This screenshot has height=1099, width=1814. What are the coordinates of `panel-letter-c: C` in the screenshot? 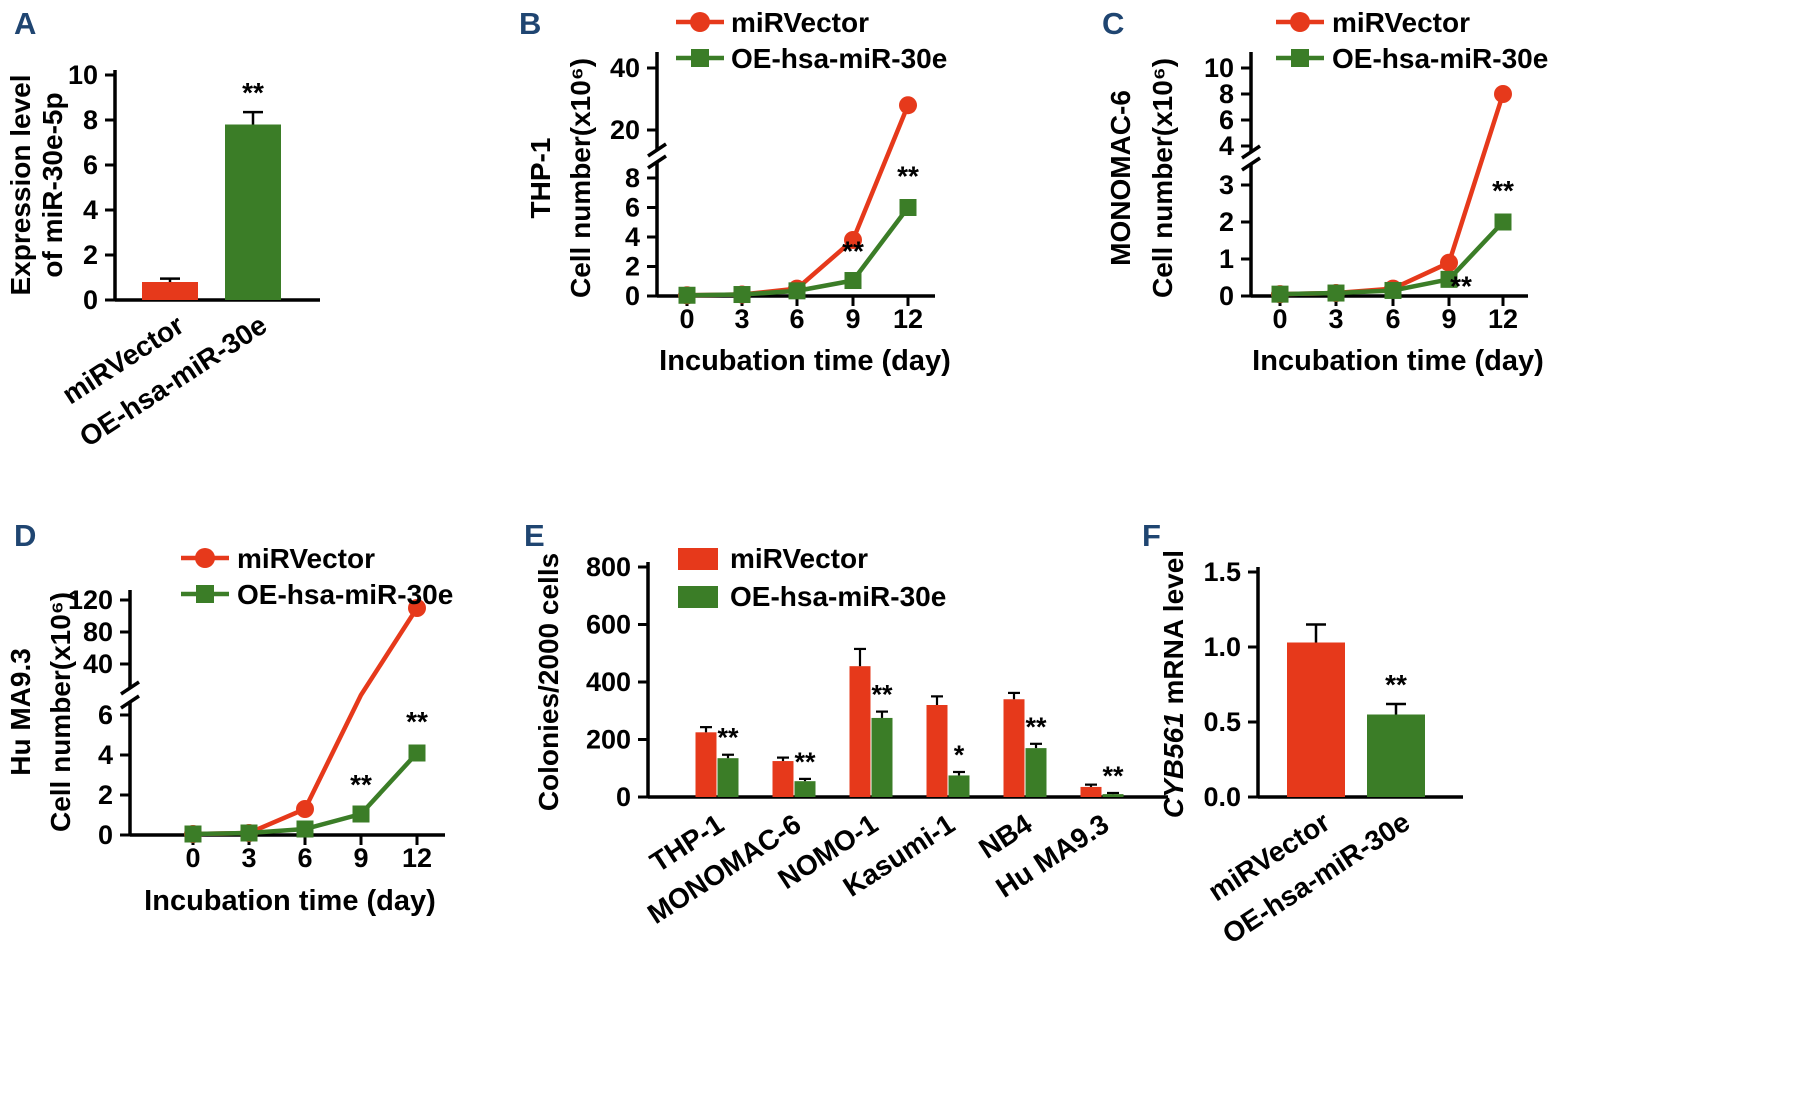 It's located at (1113, 23).